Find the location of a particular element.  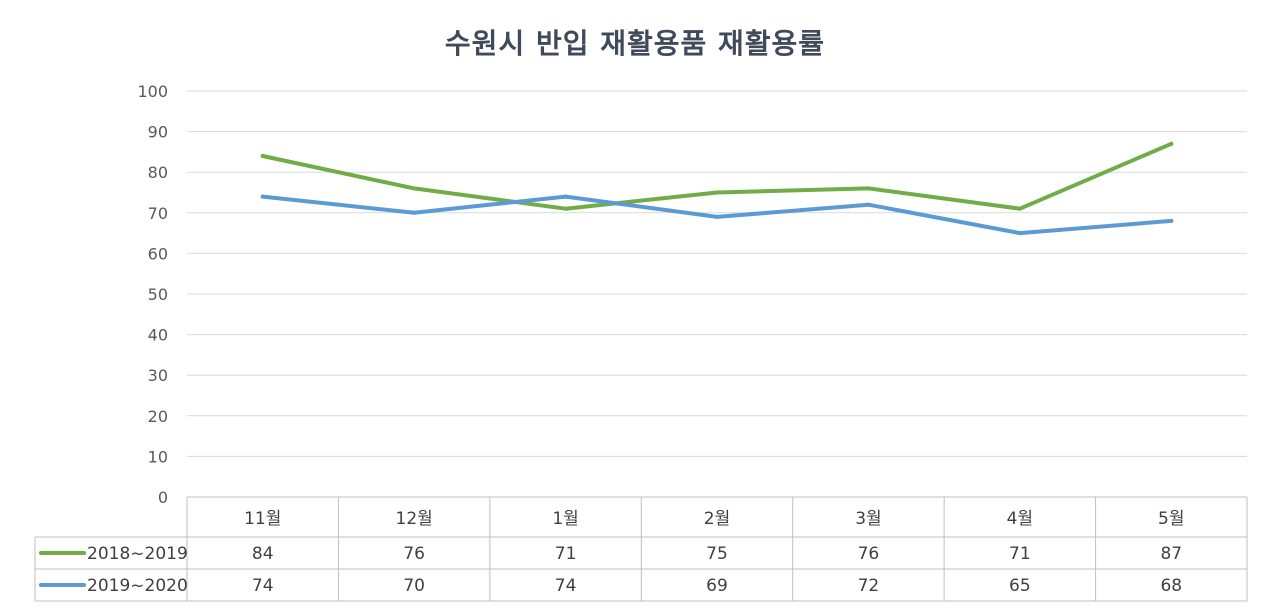

y-tick-label: 10 is located at coordinates (158, 456).